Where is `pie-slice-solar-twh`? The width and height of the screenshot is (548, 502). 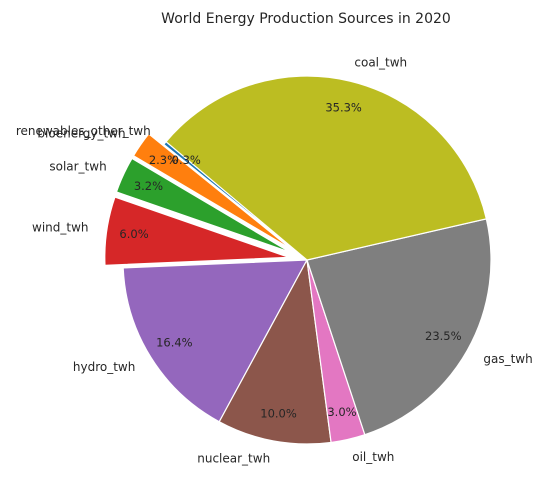 pie-slice-solar-twh is located at coordinates (203, 205).